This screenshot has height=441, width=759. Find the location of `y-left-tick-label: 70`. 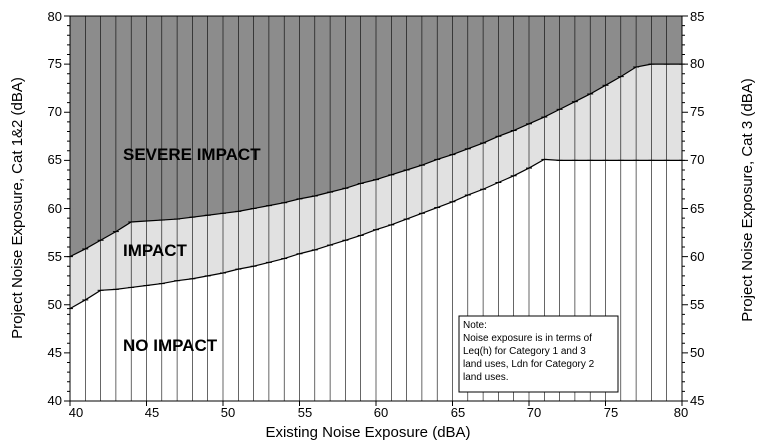

y-left-tick-label: 70 is located at coordinates (55, 111).